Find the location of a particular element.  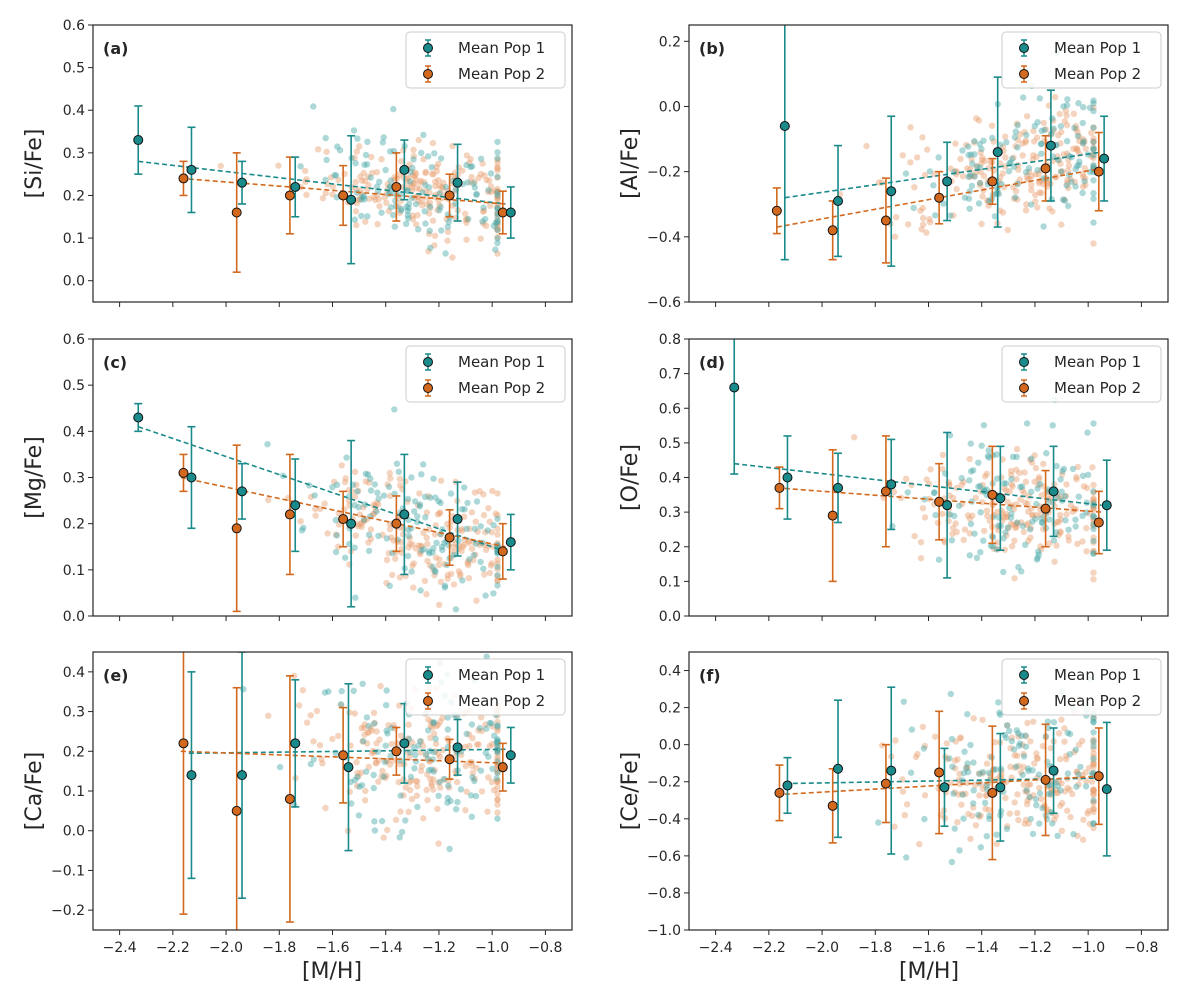

legend-label: Mean Pop 1 is located at coordinates (1097, 362).